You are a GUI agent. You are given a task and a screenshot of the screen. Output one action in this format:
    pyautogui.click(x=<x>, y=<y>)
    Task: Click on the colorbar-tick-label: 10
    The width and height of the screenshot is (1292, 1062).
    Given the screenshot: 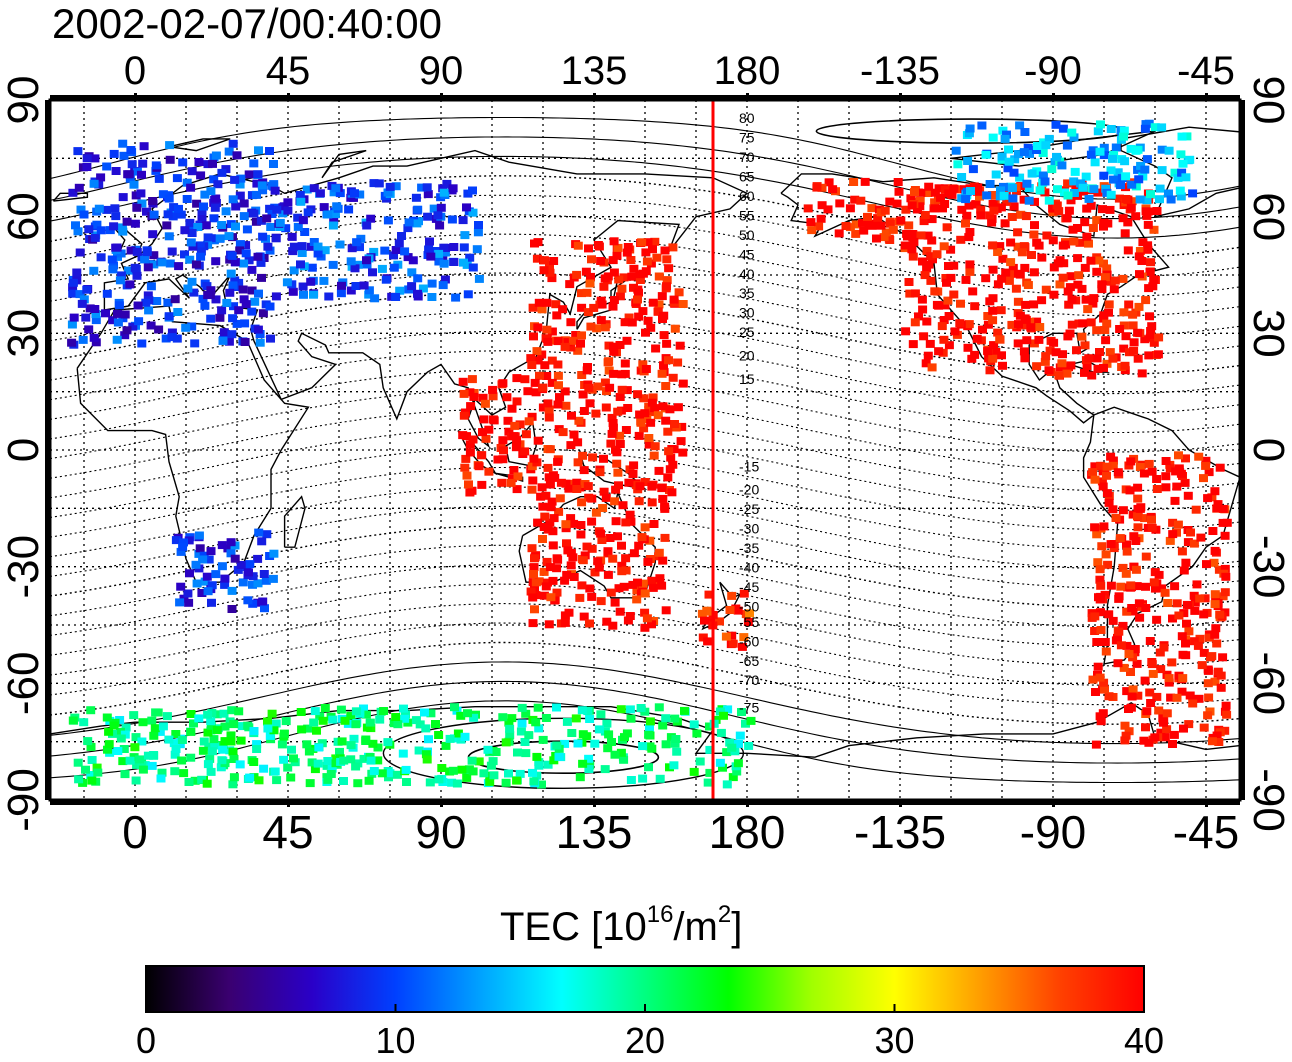 What is the action you would take?
    pyautogui.click(x=395, y=1040)
    